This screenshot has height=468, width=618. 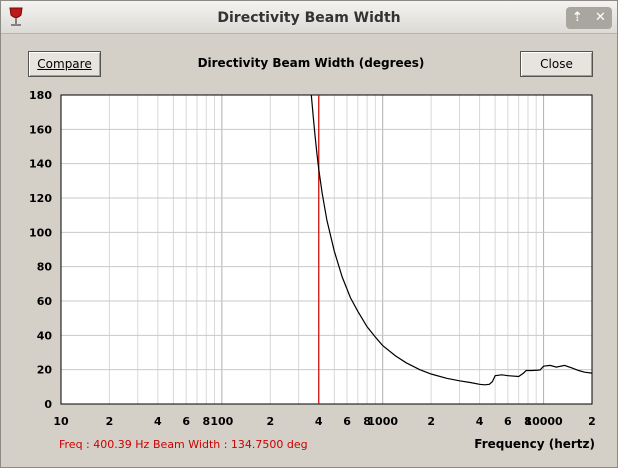 What do you see at coordinates (311, 63) in the screenshot?
I see `chart-title: Directivity Beam Width (degrees)` at bounding box center [311, 63].